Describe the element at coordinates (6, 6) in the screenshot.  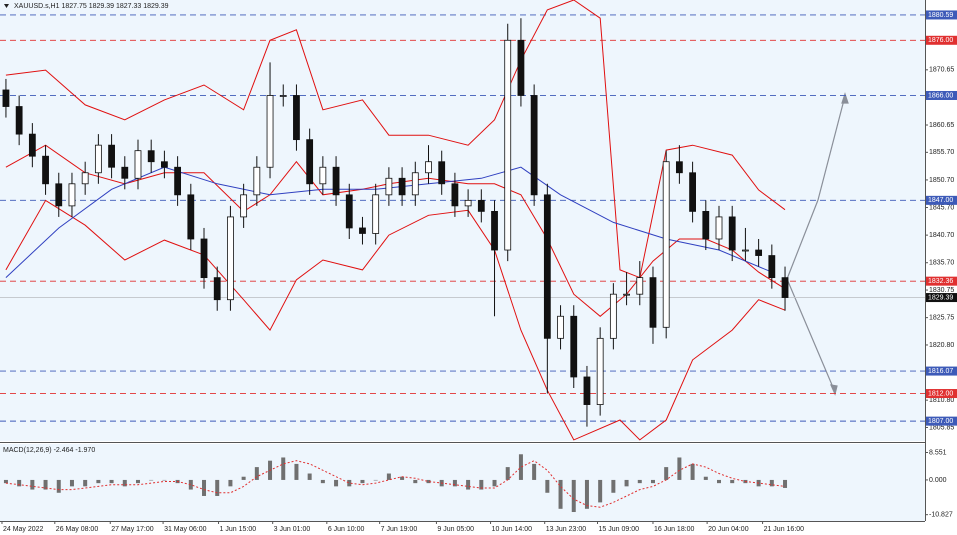
I see `title-marker` at that location.